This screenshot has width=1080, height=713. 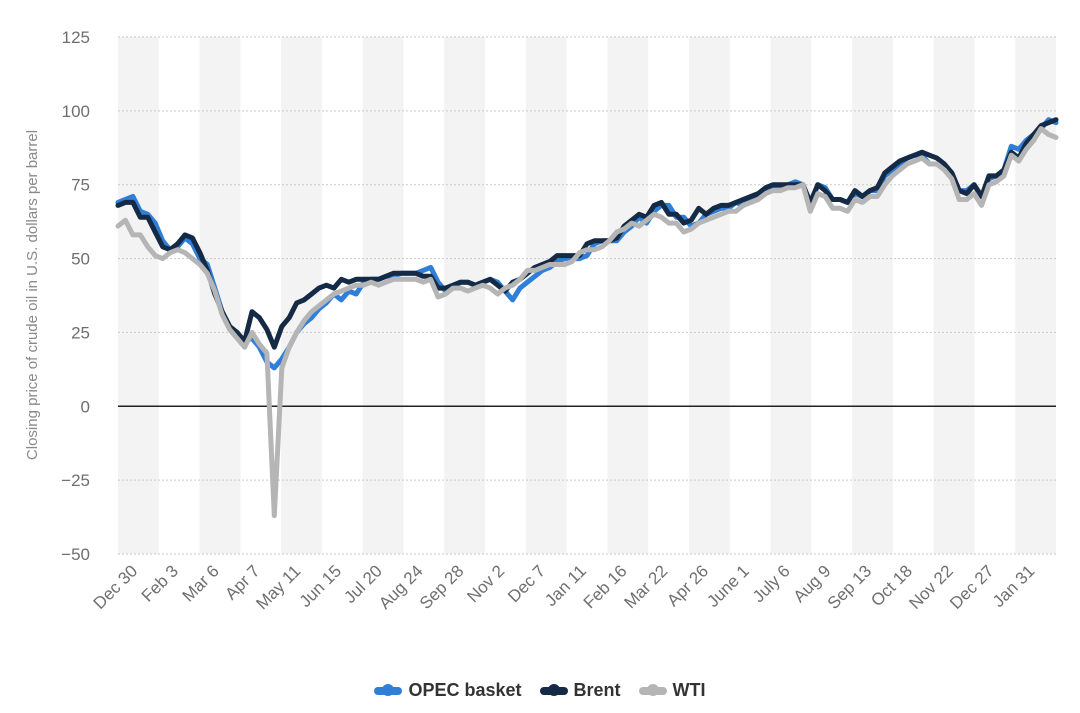 What do you see at coordinates (75, 554) in the screenshot?
I see `y-tick-label: −50` at bounding box center [75, 554].